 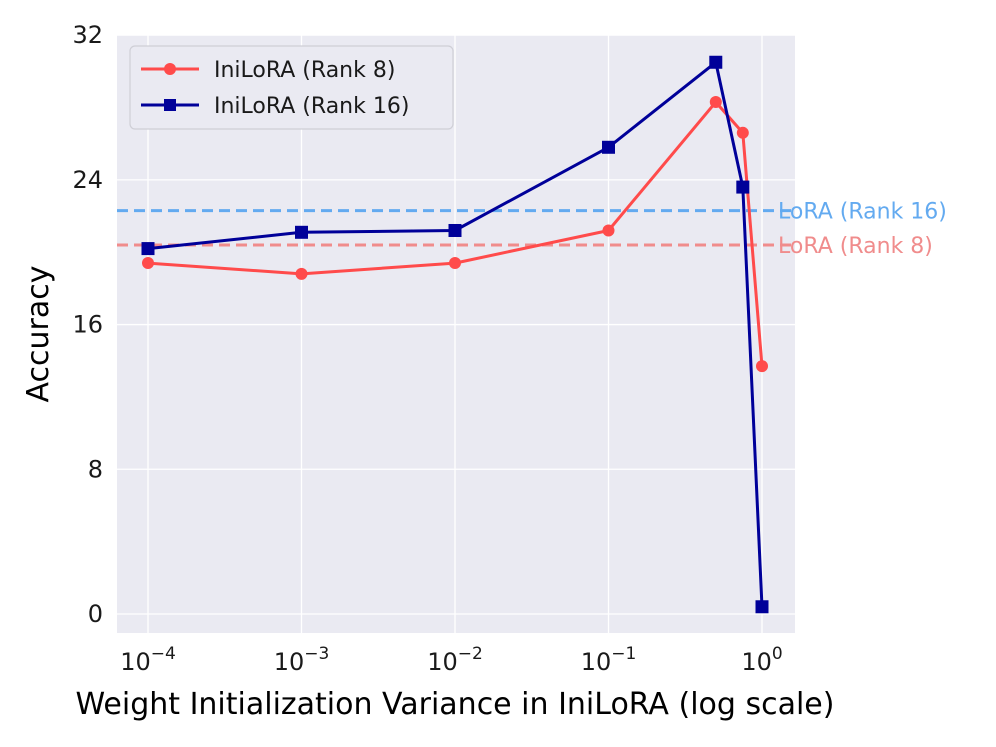 What do you see at coordinates (609, 660) in the screenshot?
I see `x-tick-label: 10⁻¹` at bounding box center [609, 660].